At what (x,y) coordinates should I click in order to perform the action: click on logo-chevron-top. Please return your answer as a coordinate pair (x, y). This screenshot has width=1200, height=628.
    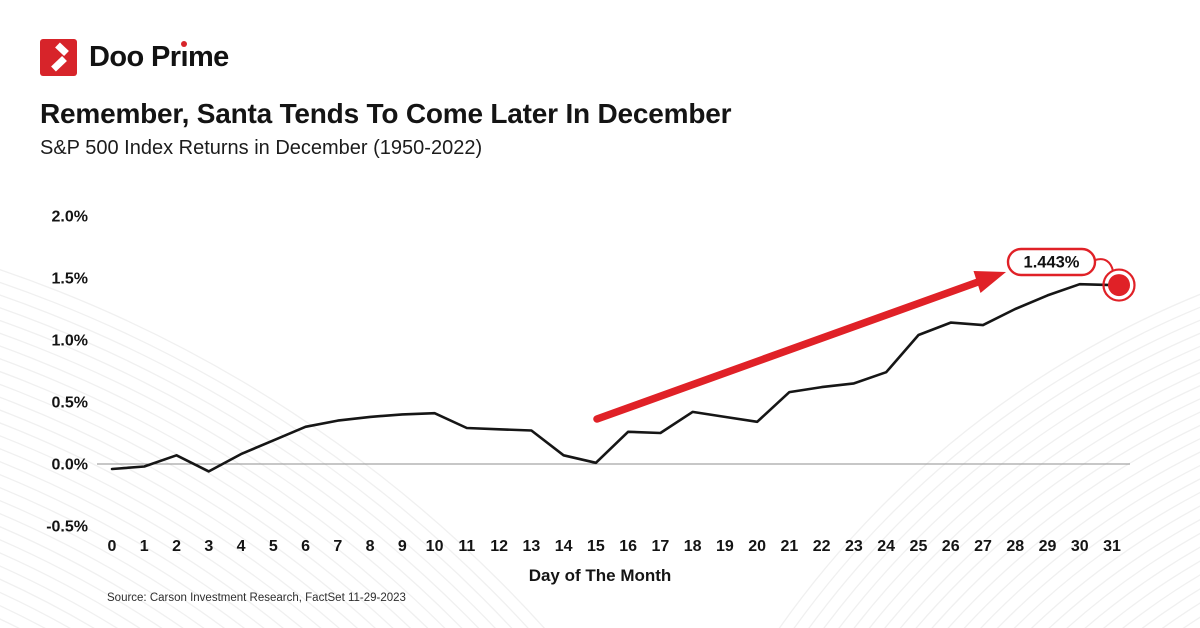
    Looking at the image, I should click on (62, 49).